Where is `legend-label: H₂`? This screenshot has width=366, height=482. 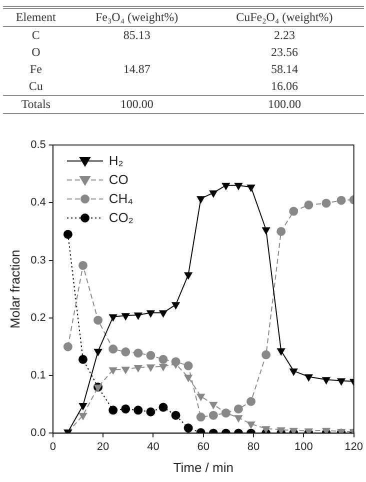
legend-label: H₂ is located at coordinates (116, 160).